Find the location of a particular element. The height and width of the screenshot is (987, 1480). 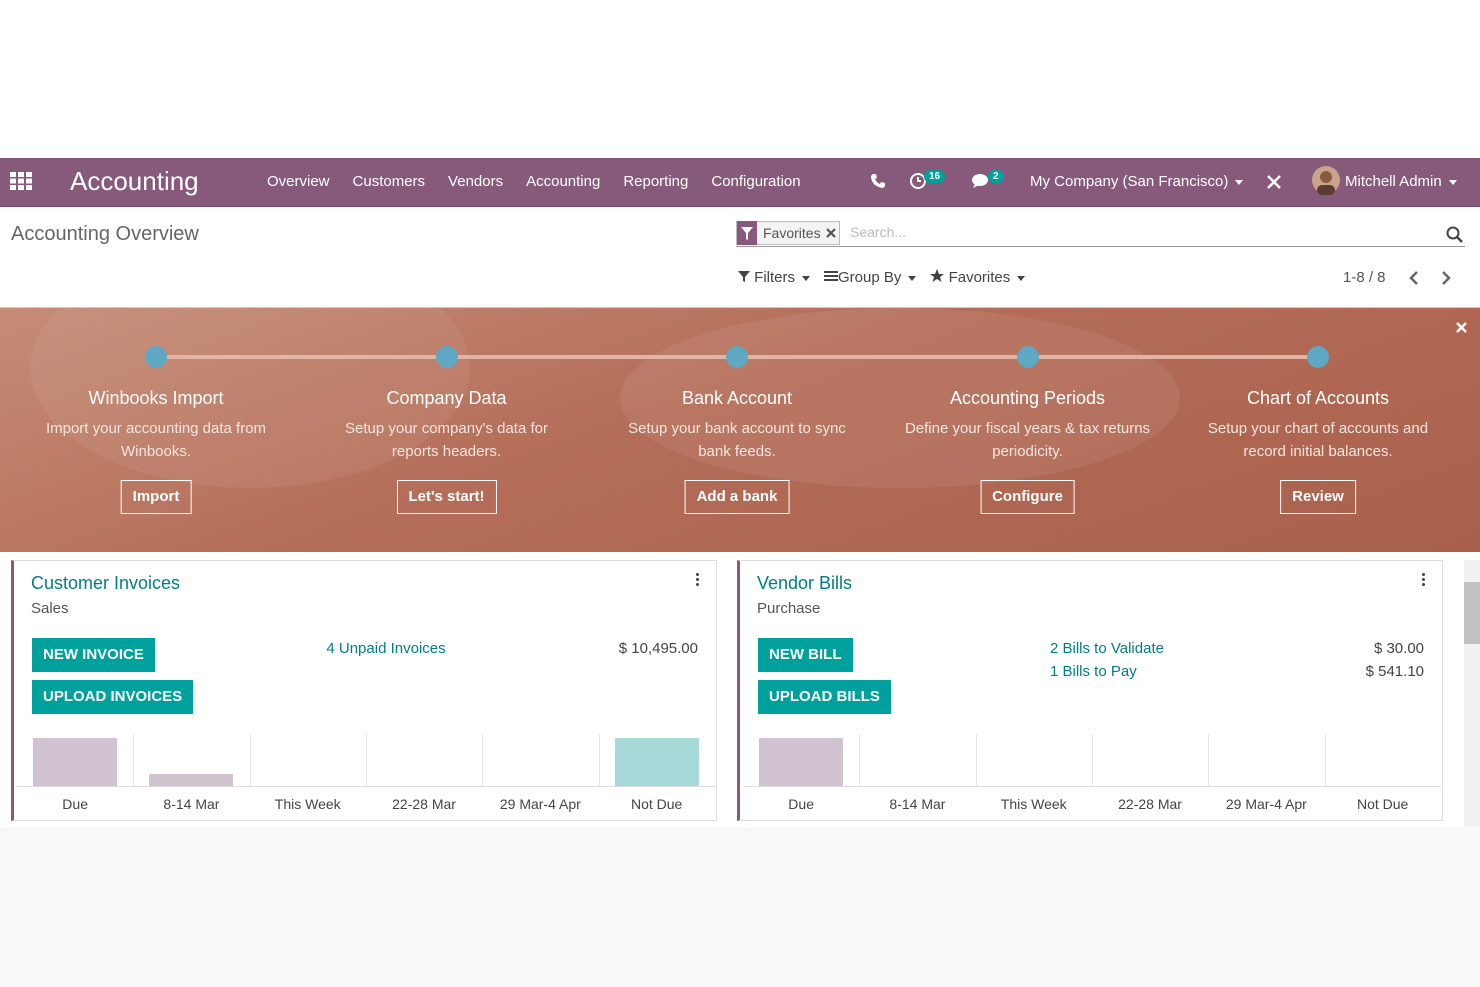

step-title: Accounting Periods is located at coordinates (1027, 398).